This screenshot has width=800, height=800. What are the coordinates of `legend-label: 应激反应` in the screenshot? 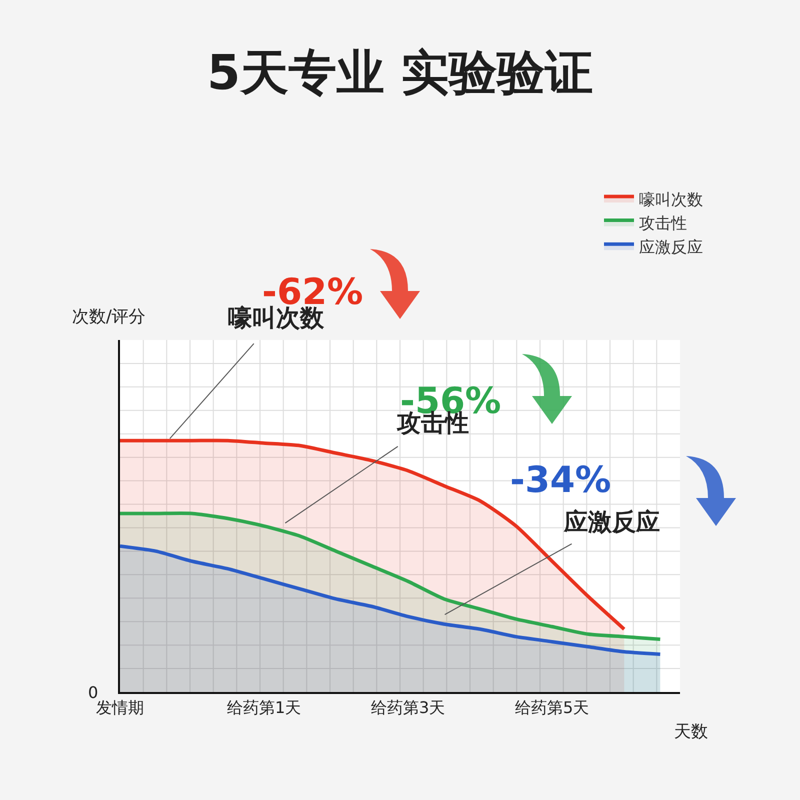 It's located at (671, 246).